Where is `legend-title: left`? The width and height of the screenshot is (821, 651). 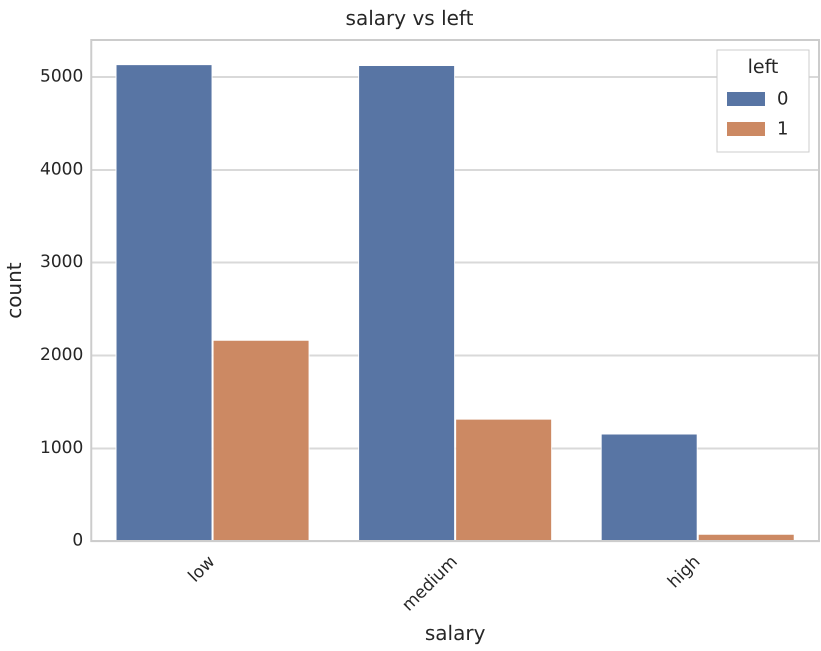
legend-title: left is located at coordinates (763, 67).